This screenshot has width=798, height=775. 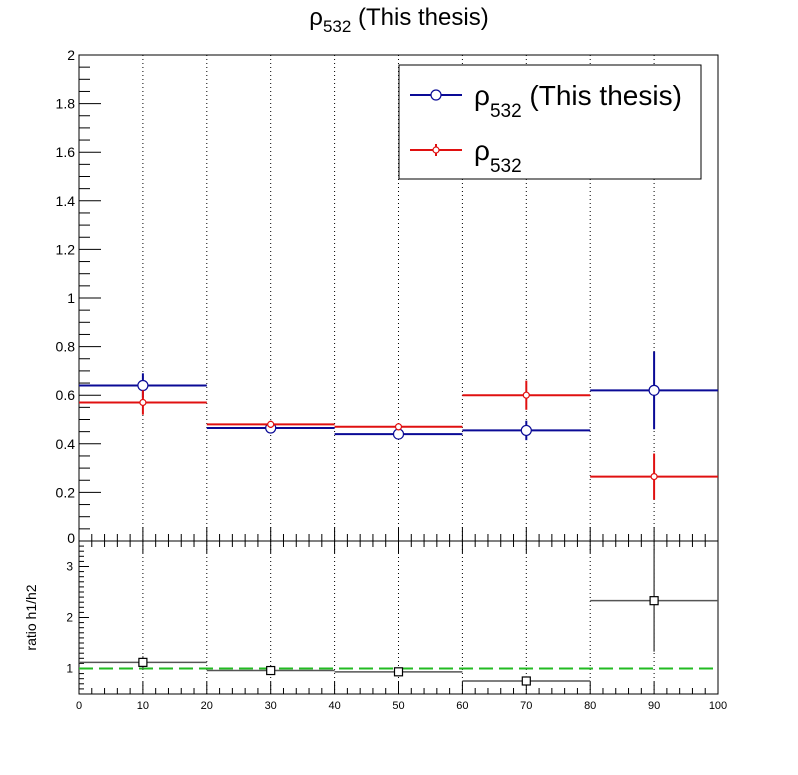 I want to click on ratio-x-tick-label: 10, so click(x=143, y=706).